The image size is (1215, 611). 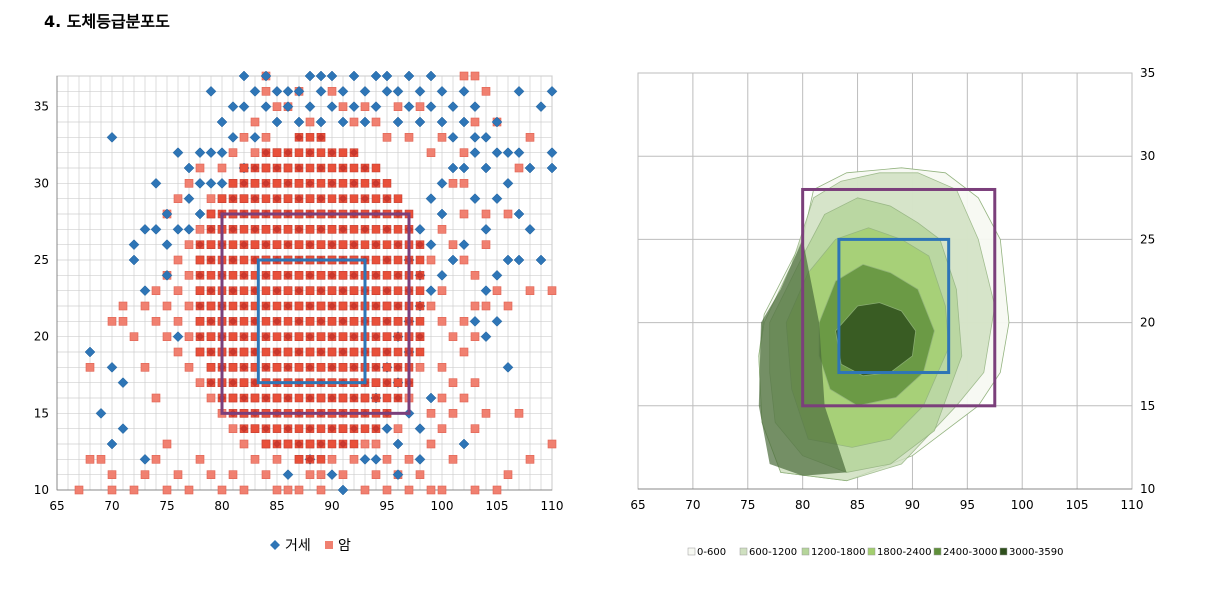 I want to click on x-tick-label: 100, so click(x=1022, y=505).